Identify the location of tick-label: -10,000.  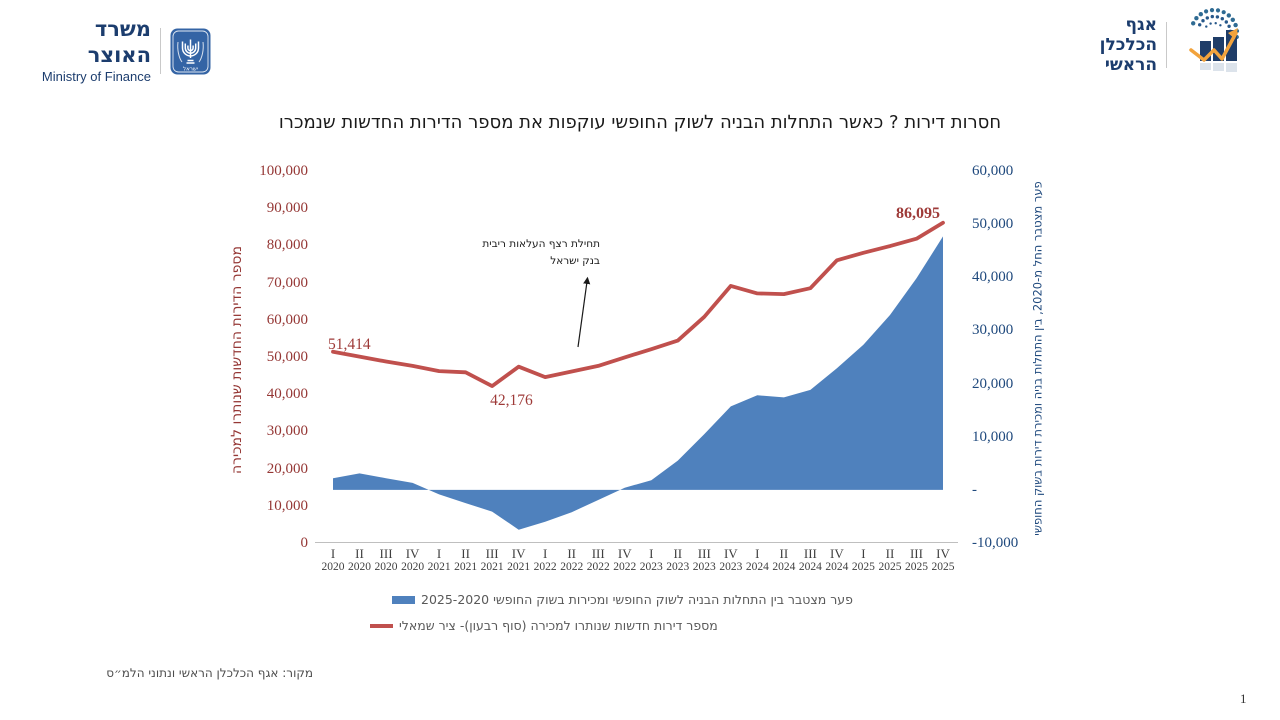
(995, 543).